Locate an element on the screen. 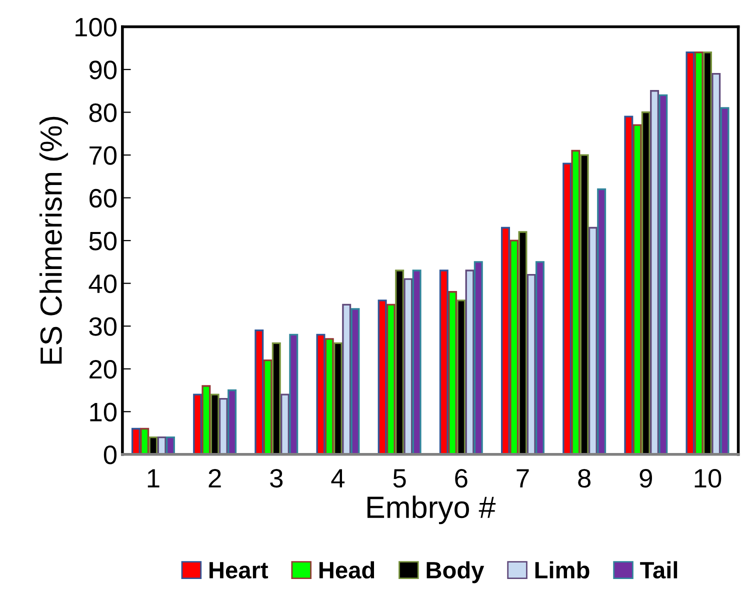 This screenshot has height=594, width=742. y-axis-title: ES Chimerism (%) is located at coordinates (54, 240).